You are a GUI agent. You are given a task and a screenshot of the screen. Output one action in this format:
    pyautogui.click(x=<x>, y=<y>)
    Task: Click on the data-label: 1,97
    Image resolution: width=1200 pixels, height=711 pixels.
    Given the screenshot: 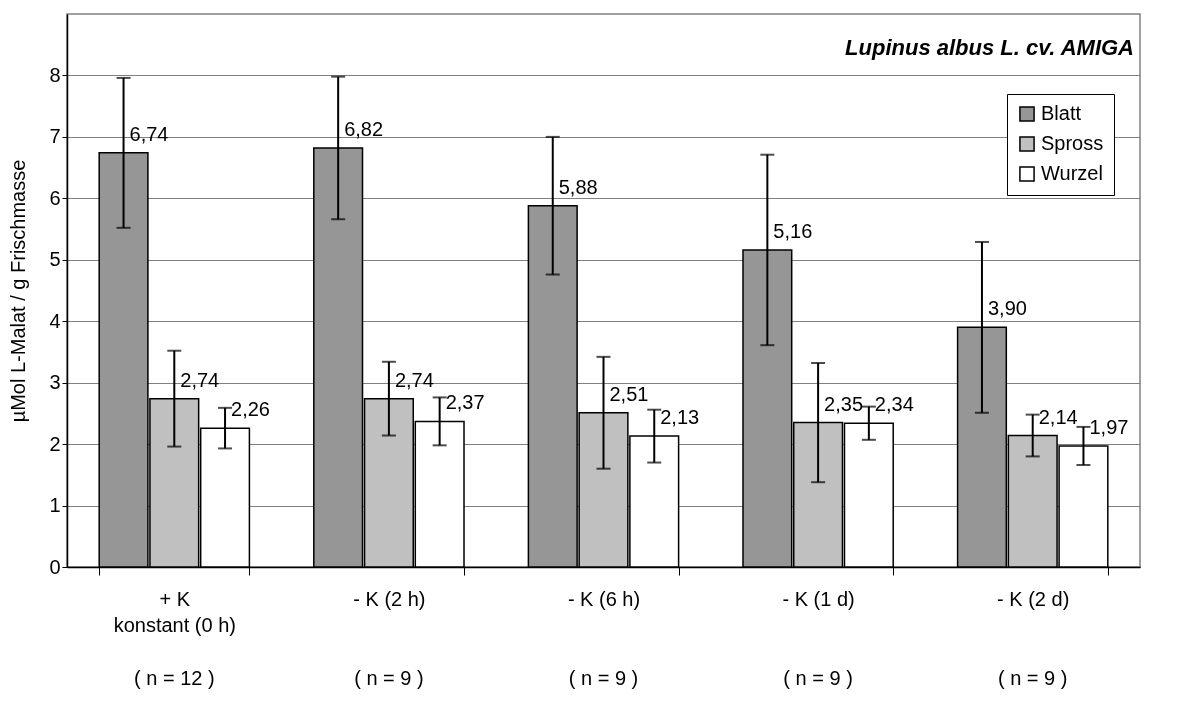 What is the action you would take?
    pyautogui.click(x=1109, y=426)
    